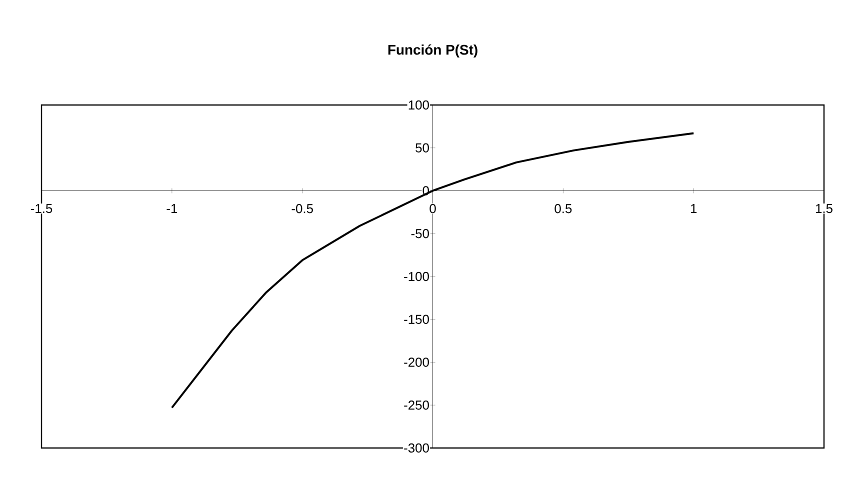 This screenshot has height=482, width=854. I want to click on y-tick-label: -150, so click(416, 319).